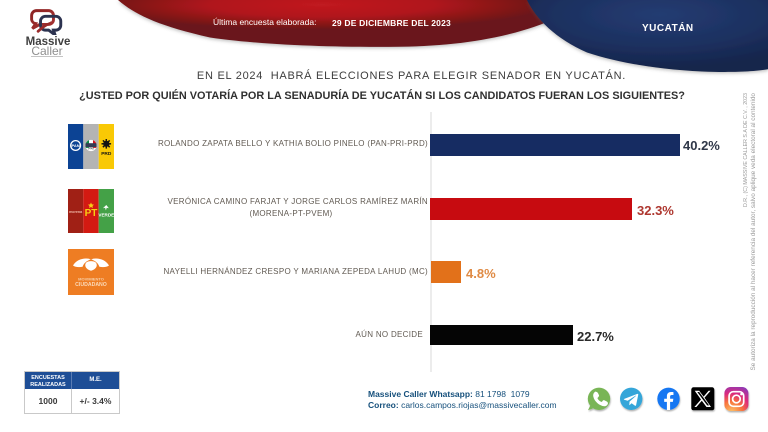 The width and height of the screenshot is (768, 432). I want to click on svg-text: PRI, so click(90, 149).